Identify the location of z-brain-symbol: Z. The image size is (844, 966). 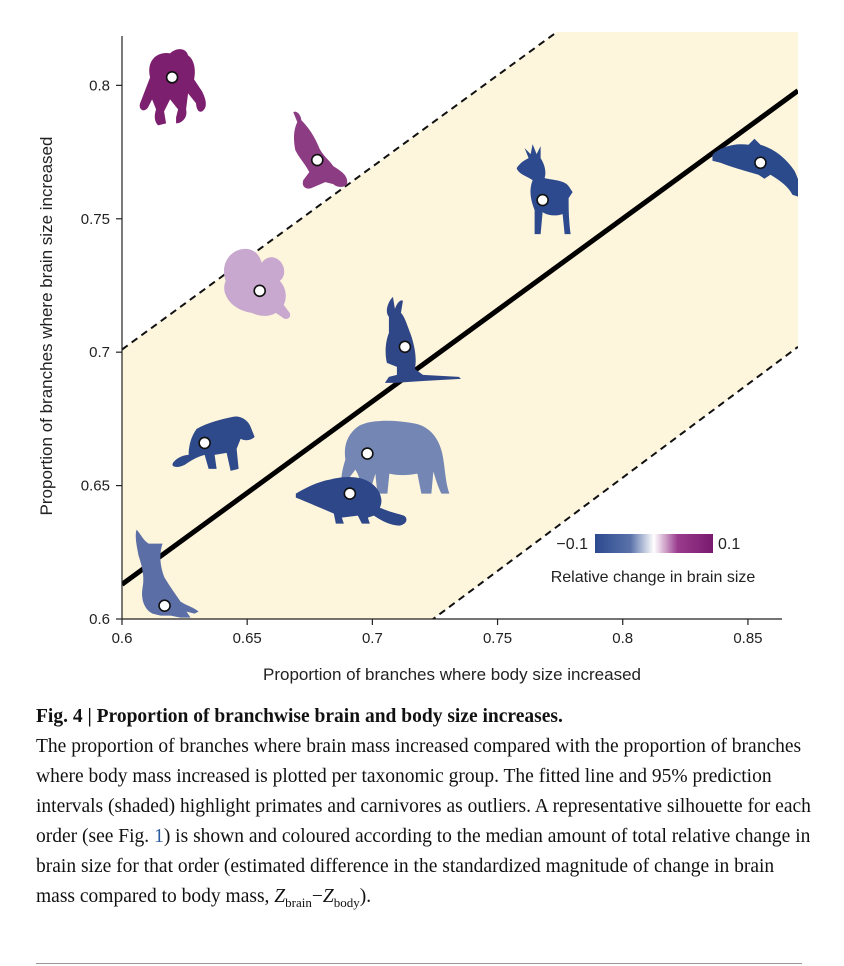
(280, 896).